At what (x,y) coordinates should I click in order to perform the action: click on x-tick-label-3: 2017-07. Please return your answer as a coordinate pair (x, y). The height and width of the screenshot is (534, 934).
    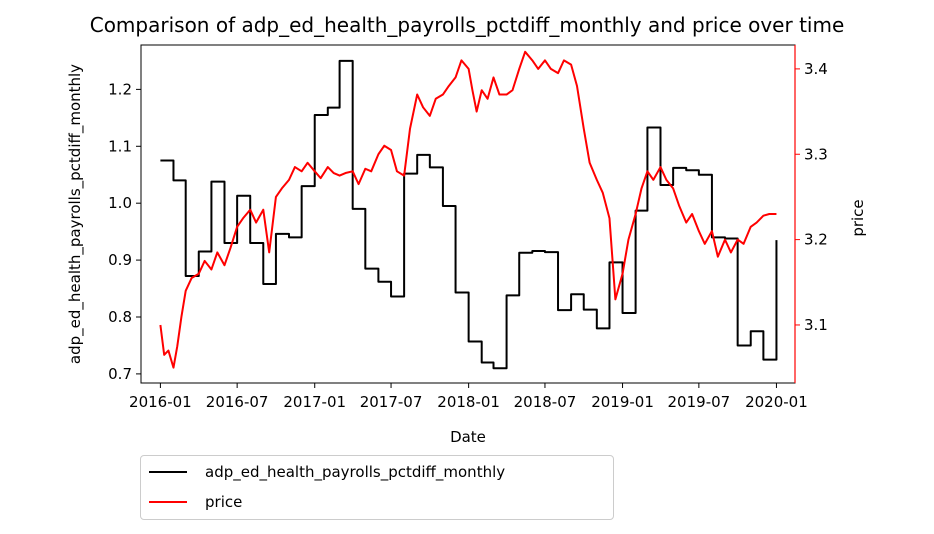
    Looking at the image, I should click on (391, 402).